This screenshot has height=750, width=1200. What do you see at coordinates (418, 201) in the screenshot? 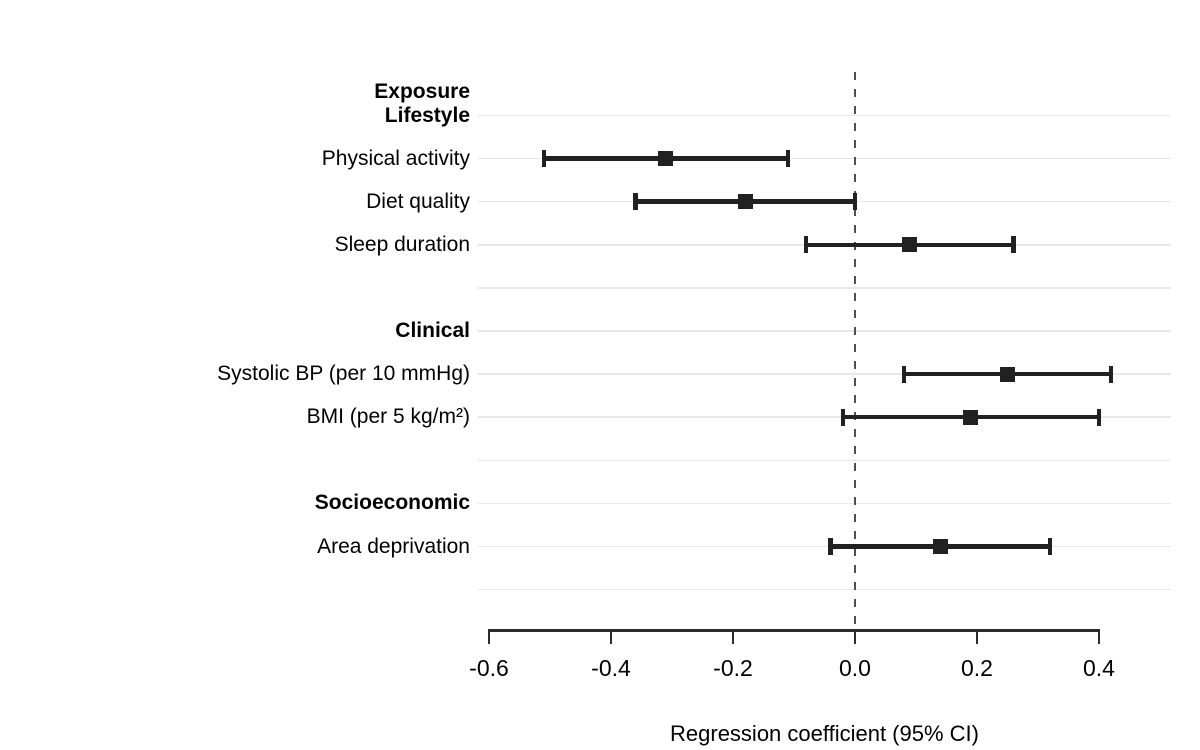
I see `row-label: Diet quality` at bounding box center [418, 201].